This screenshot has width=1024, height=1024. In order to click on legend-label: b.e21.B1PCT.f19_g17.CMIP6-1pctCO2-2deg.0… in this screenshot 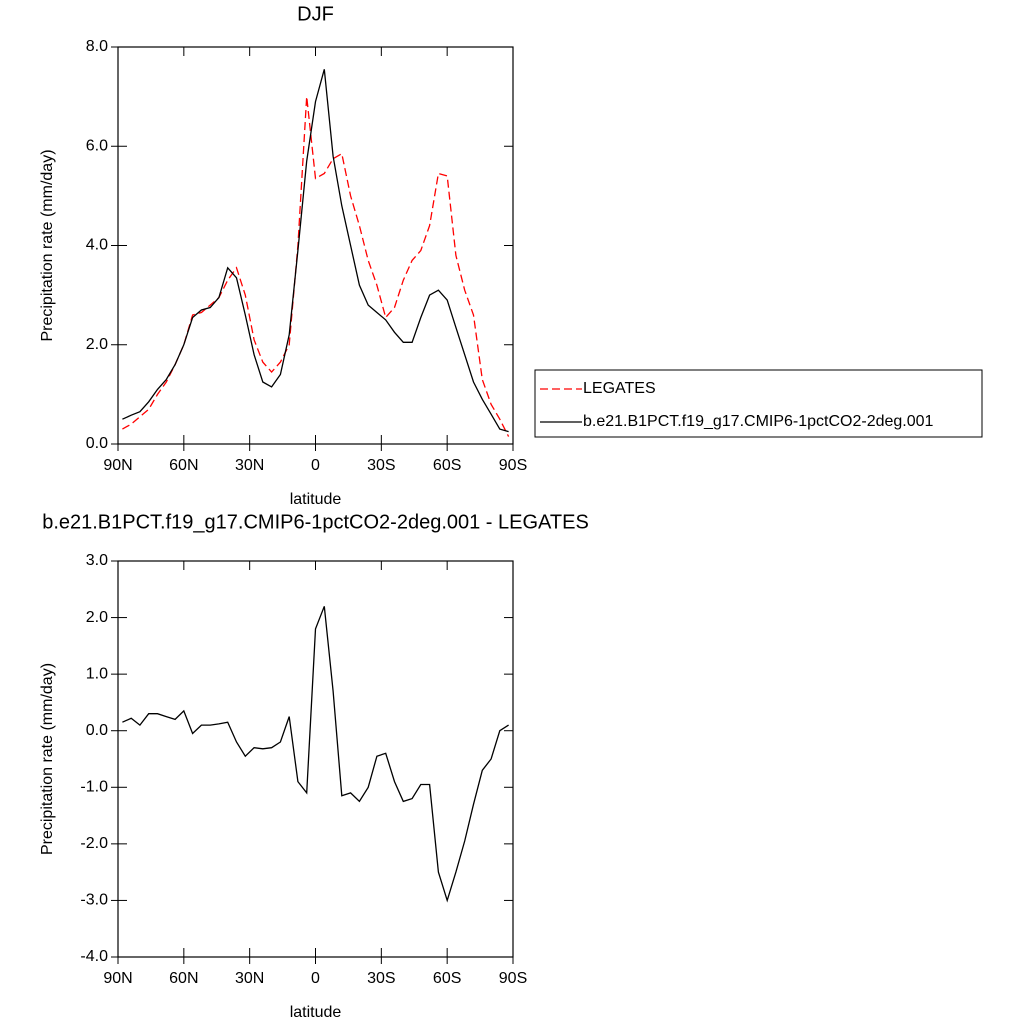, I will do `click(758, 421)`.